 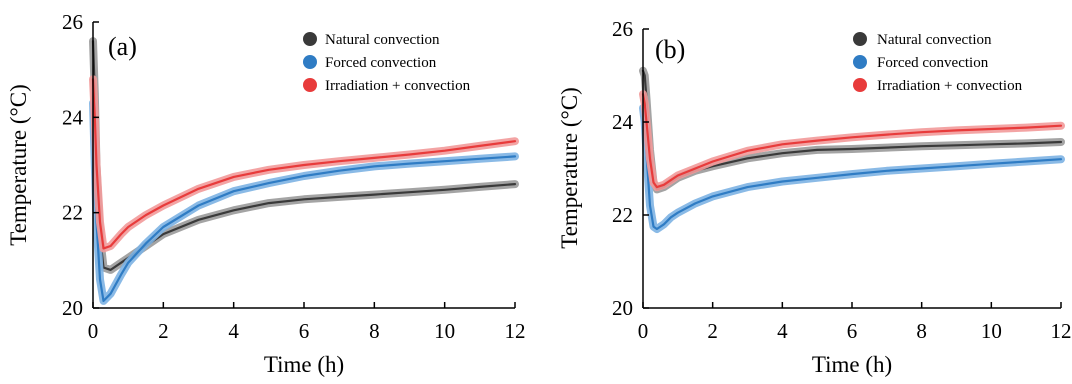 What do you see at coordinates (381, 63) in the screenshot?
I see `panel-a-legend-label: Forced convection` at bounding box center [381, 63].